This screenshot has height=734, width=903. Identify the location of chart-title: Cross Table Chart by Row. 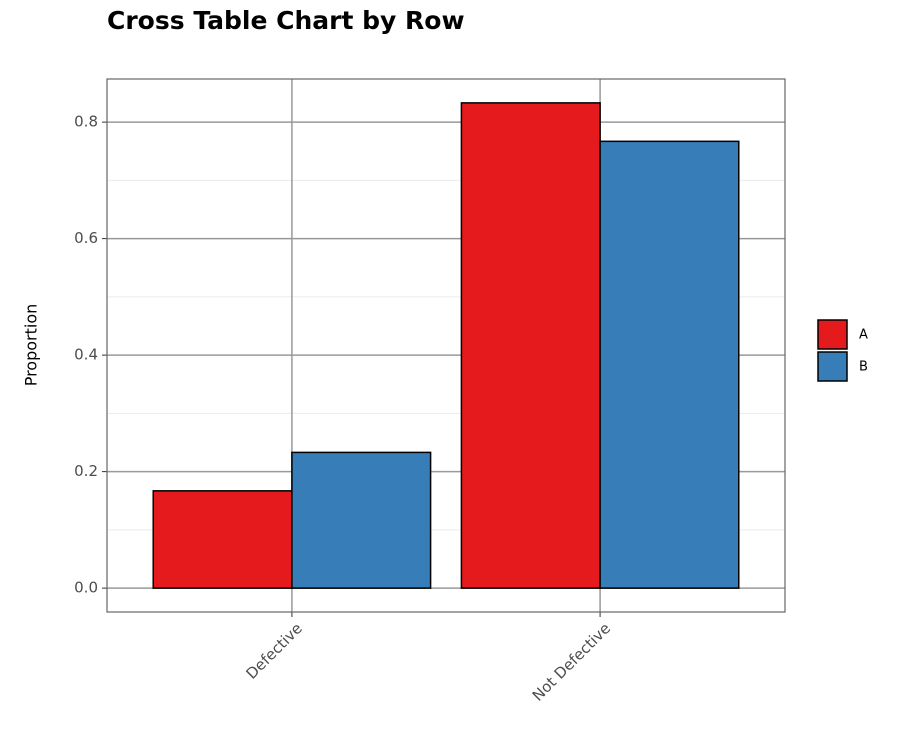
(286, 20).